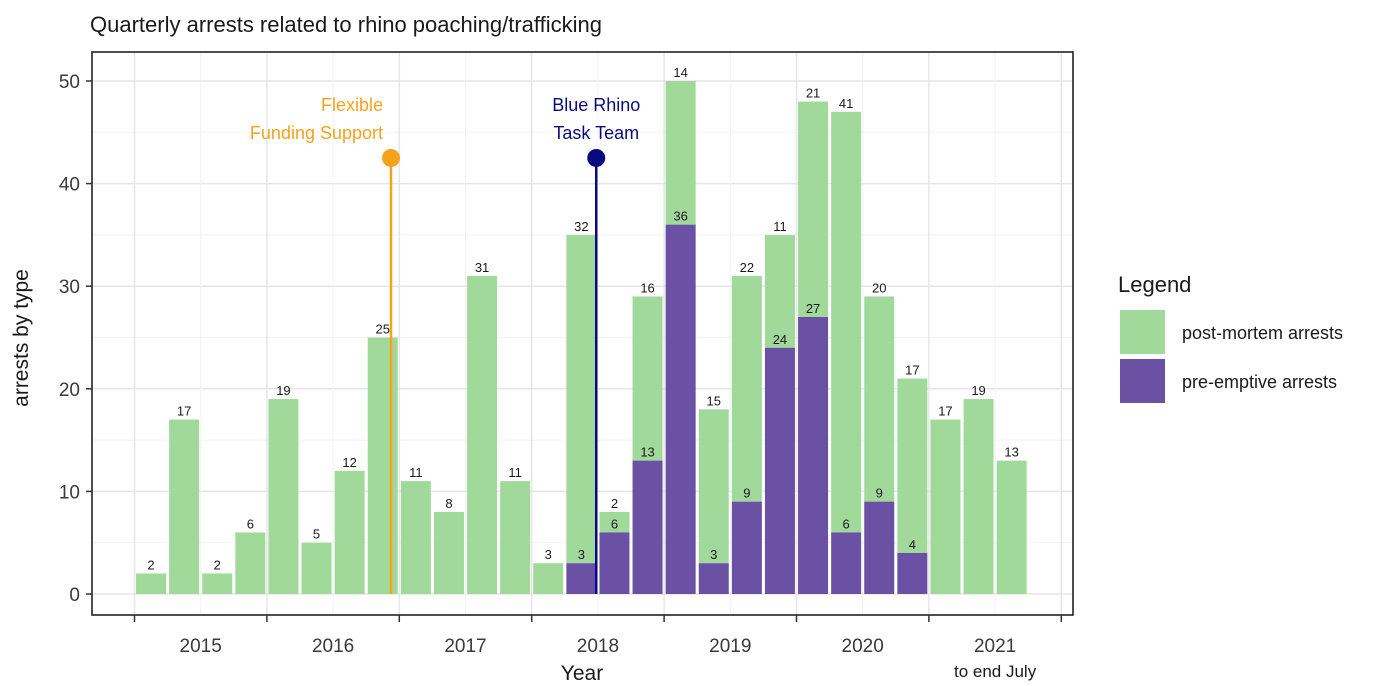 The height and width of the screenshot is (686, 1387). Describe the element at coordinates (316, 534) in the screenshot. I see `bar-label-post-mortem: 5` at that location.